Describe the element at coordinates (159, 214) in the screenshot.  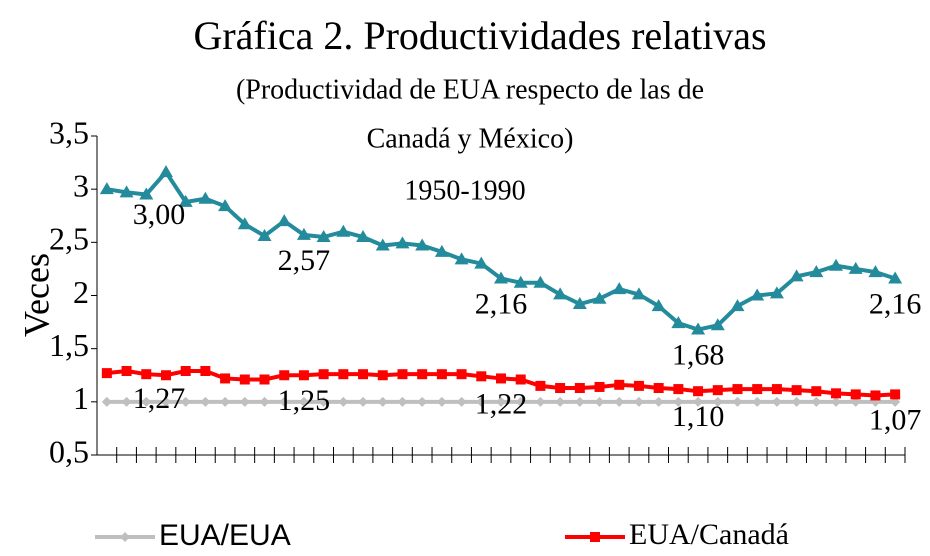
I see `data-label: 3,00` at that location.